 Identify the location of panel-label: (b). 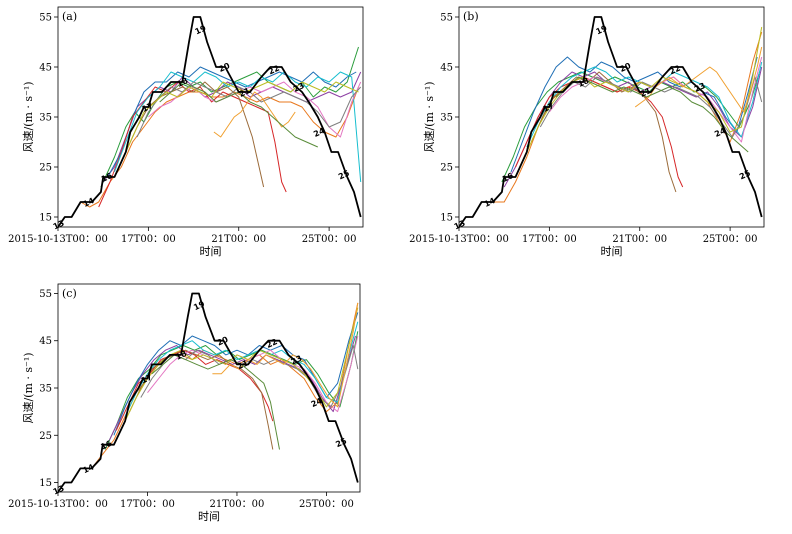
(471, 16).